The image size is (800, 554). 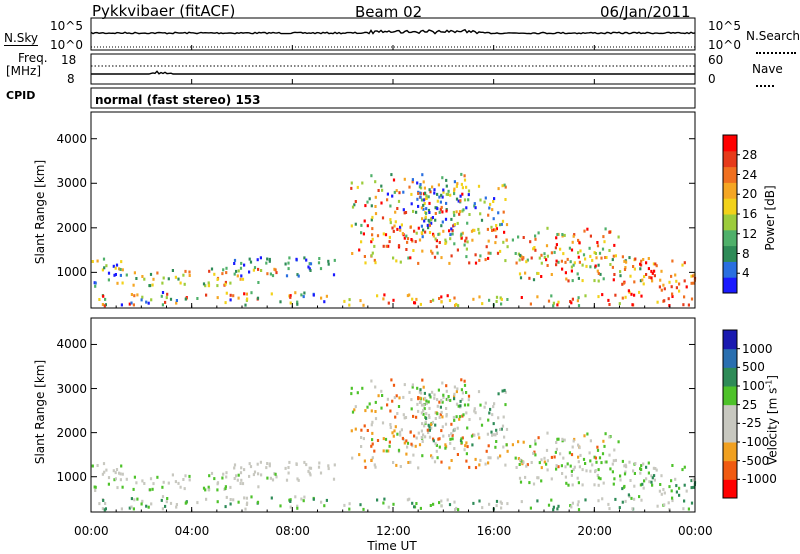 What do you see at coordinates (730, 285) in the screenshot?
I see `power-colorbar-swatch` at bounding box center [730, 285].